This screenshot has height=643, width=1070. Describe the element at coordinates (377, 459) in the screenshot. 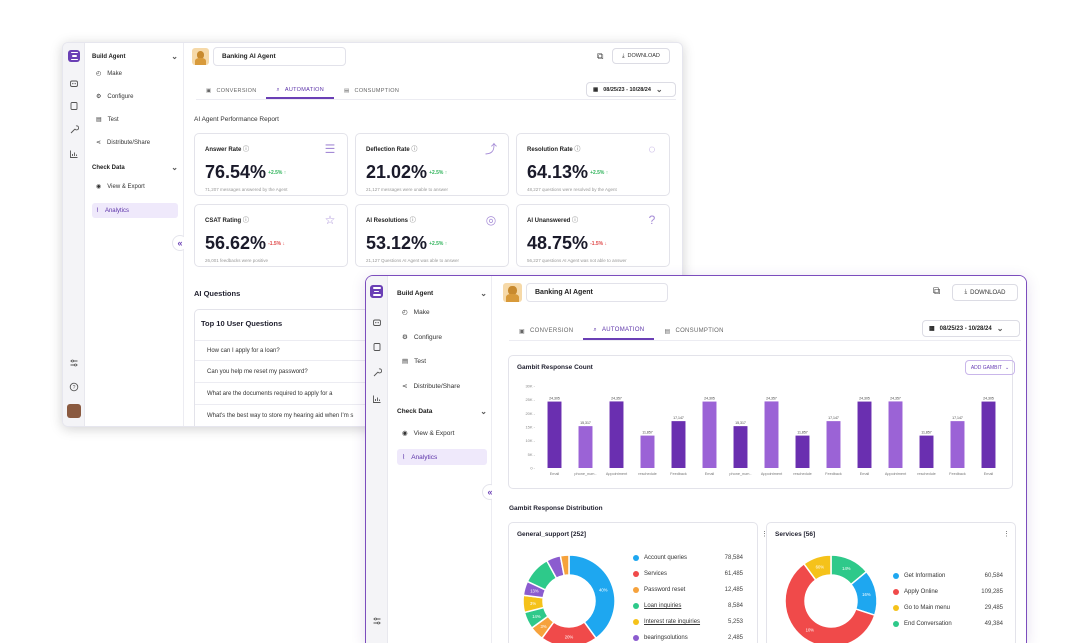

I see `icon-rail` at that location.